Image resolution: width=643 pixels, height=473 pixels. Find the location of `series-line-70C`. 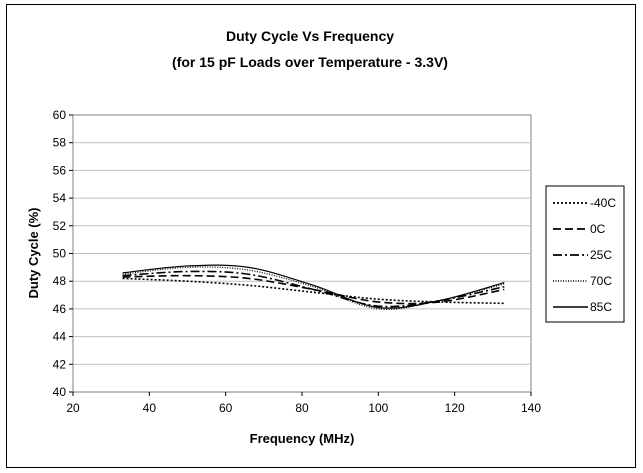

series-line-70C is located at coordinates (313, 288).